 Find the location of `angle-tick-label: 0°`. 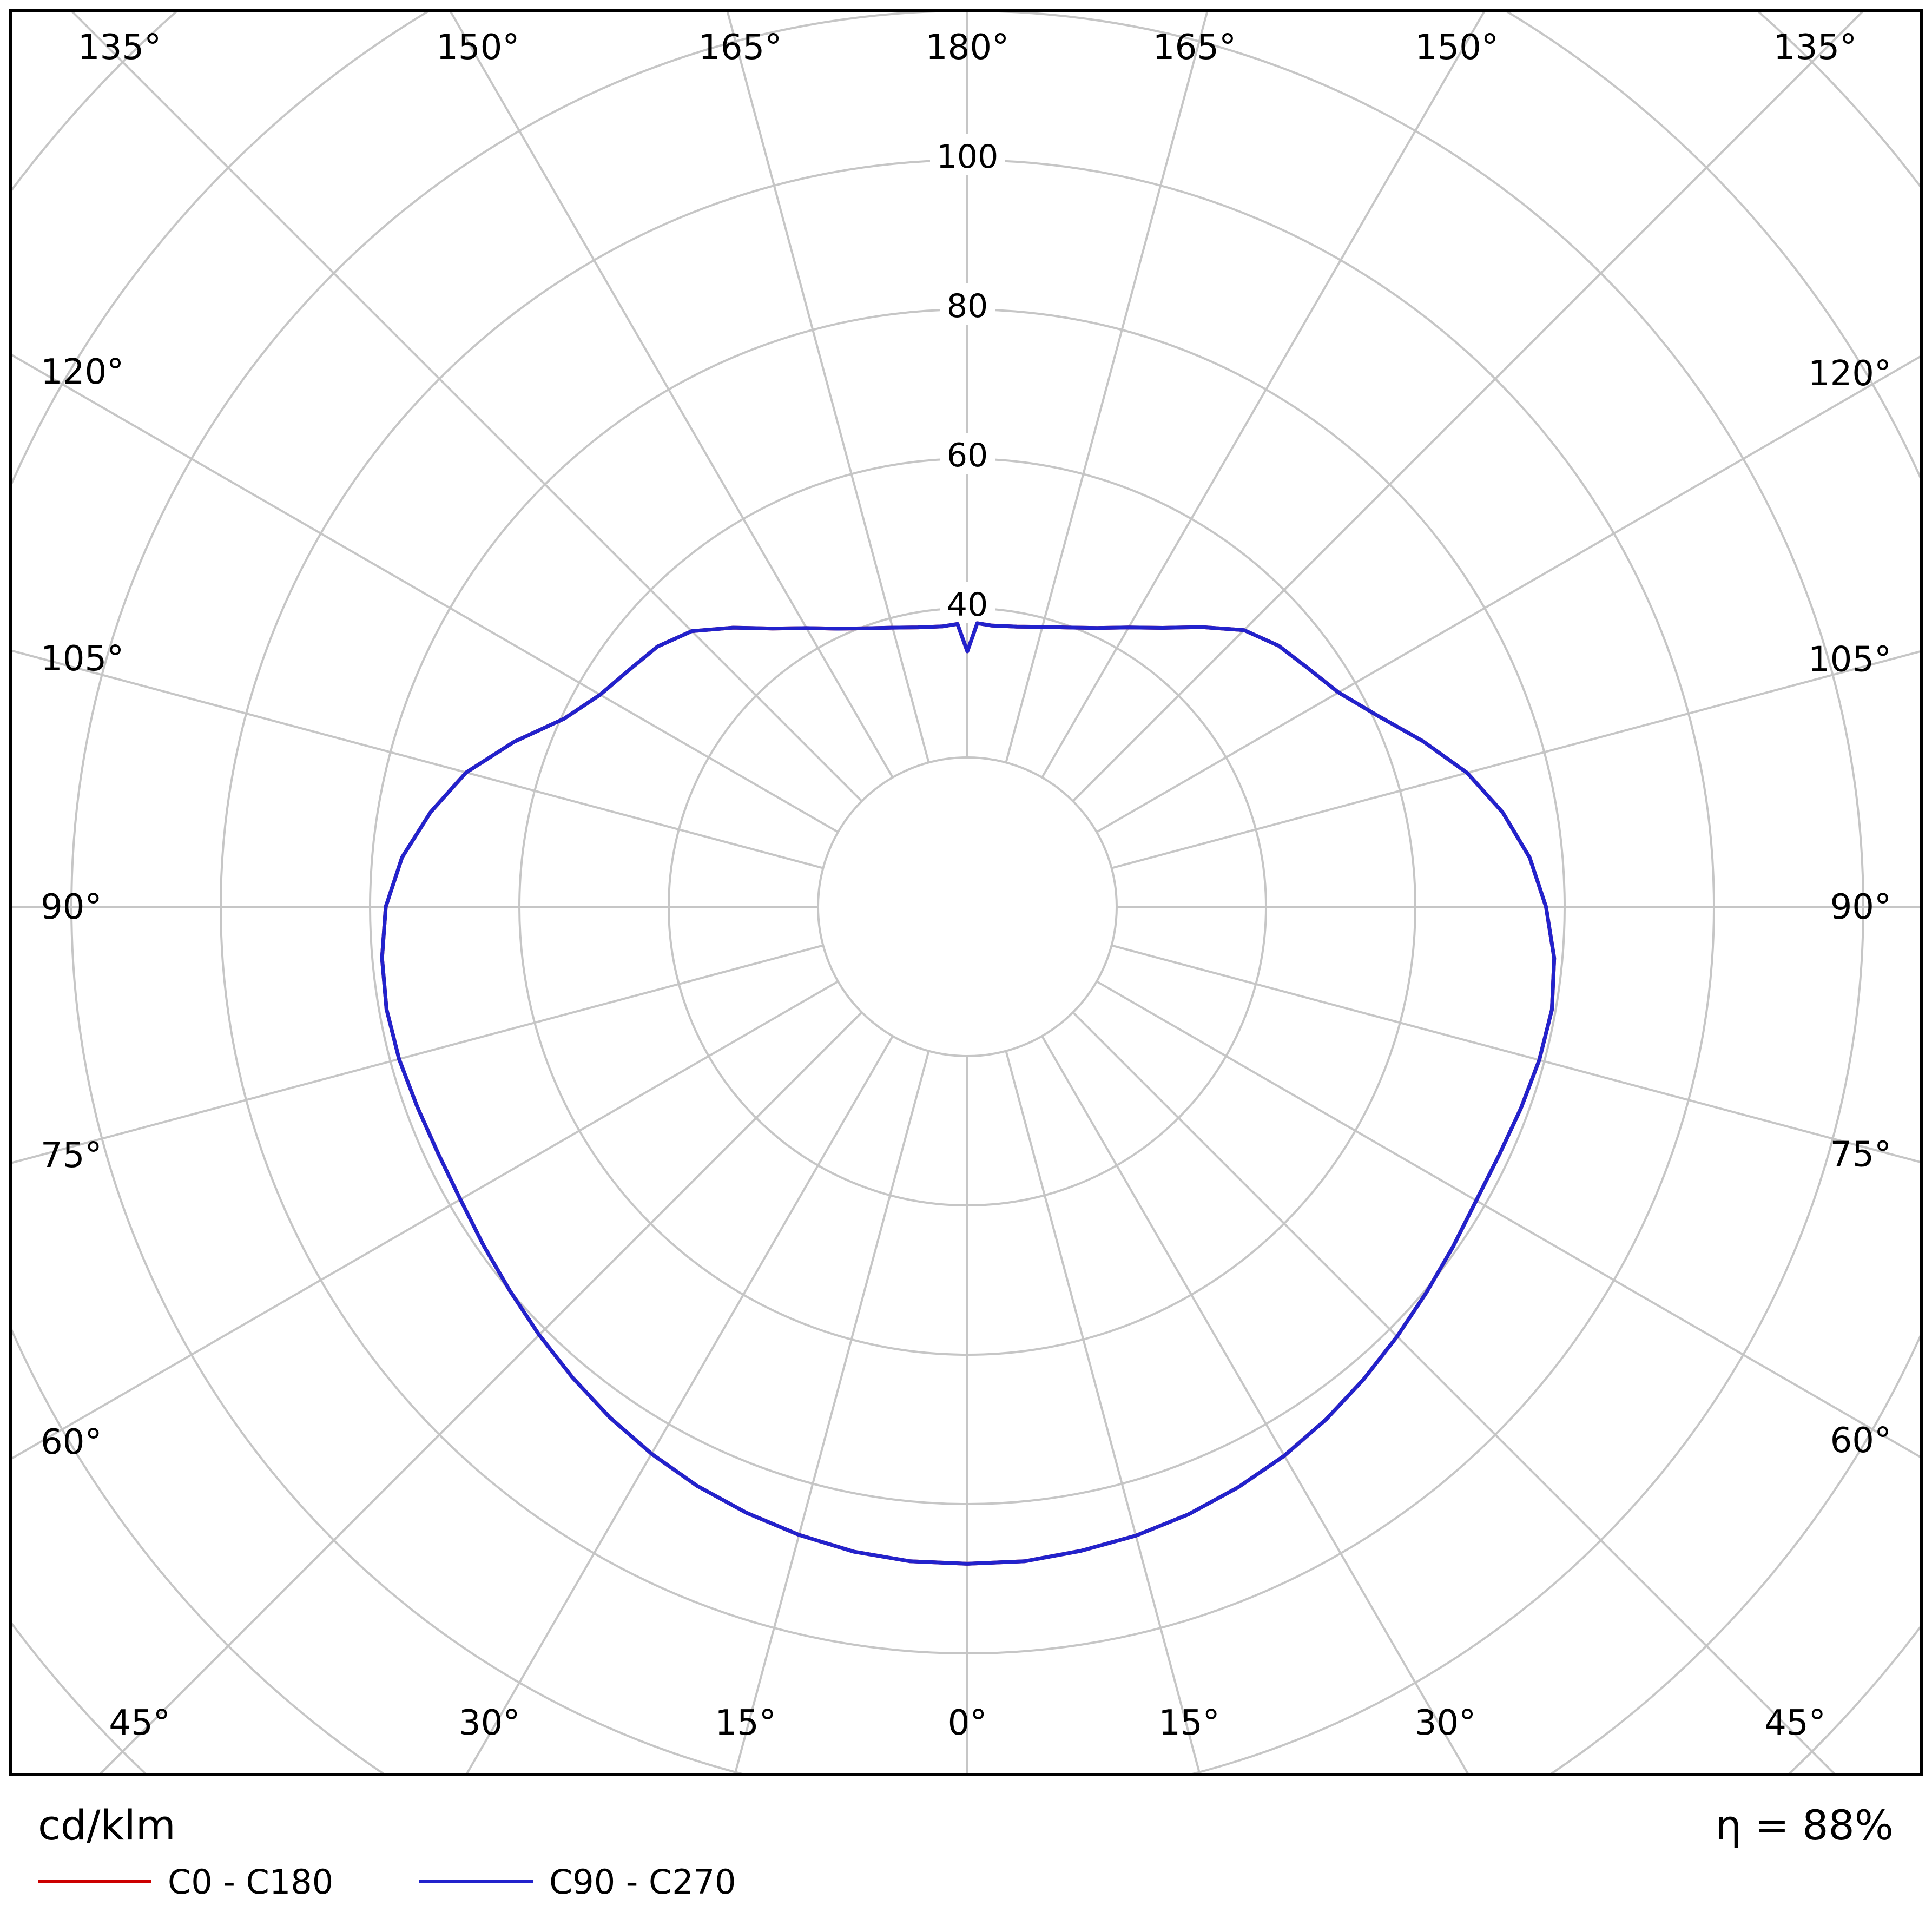

angle-tick-label: 0° is located at coordinates (967, 1723).